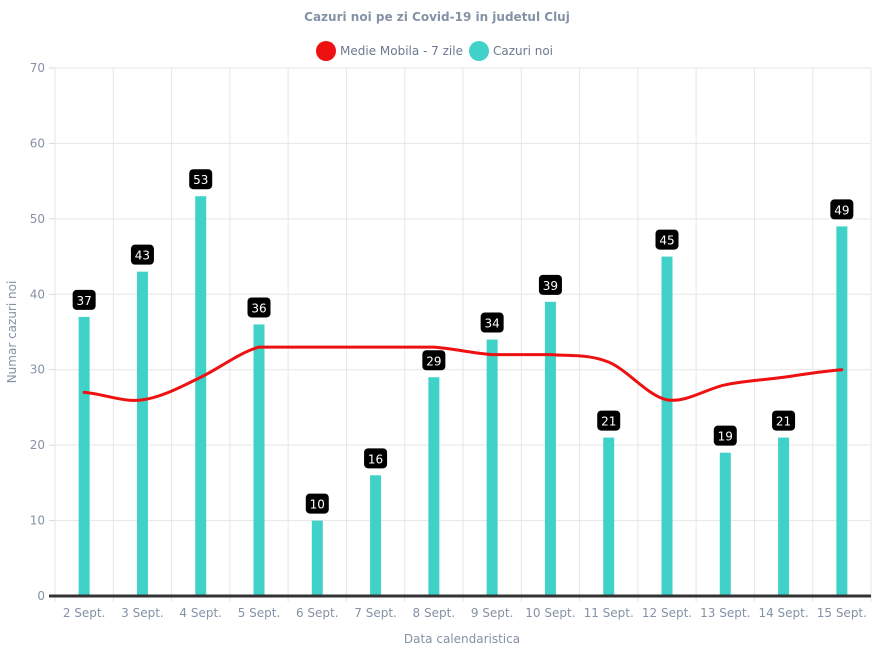 Image resolution: width=874 pixels, height=652 pixels. I want to click on x-tick-label: 5 Sept., so click(259, 613).